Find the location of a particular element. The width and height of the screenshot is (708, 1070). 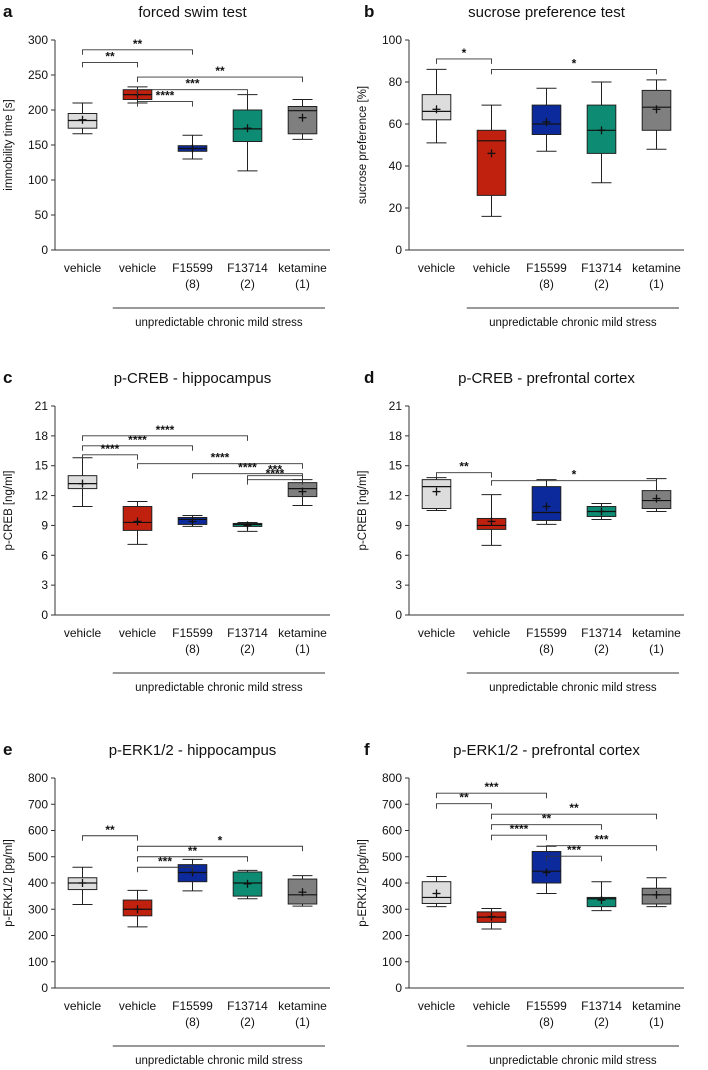

significance-bracket: * is located at coordinates (574, 477).